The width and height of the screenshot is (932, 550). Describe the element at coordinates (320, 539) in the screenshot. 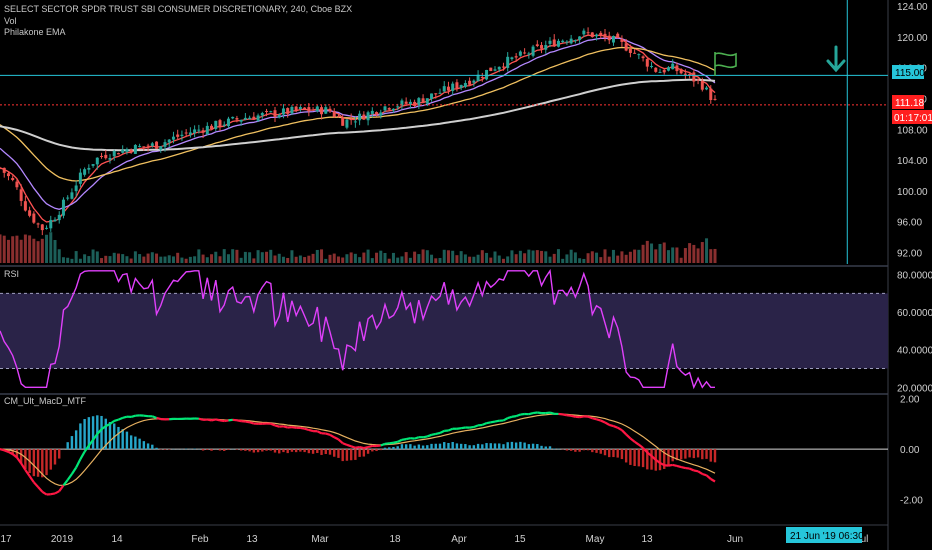

I see `x-tick-label: Mar` at that location.